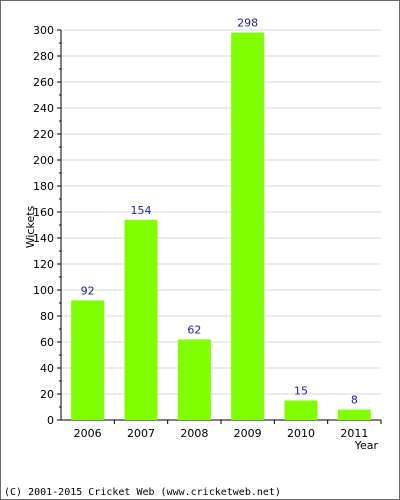 The image size is (400, 500). Describe the element at coordinates (141, 210) in the screenshot. I see `data-label-2007: 154` at that location.